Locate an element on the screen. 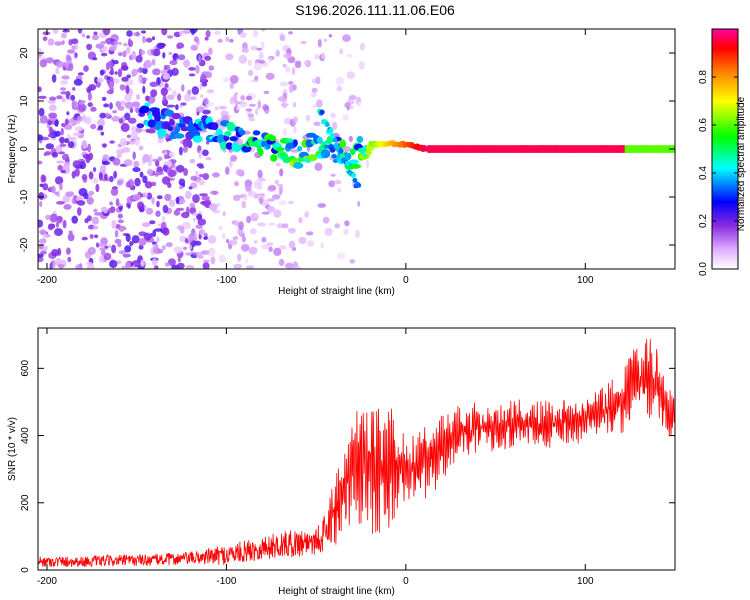  x-tick-label: -100 is located at coordinates (226, 280).